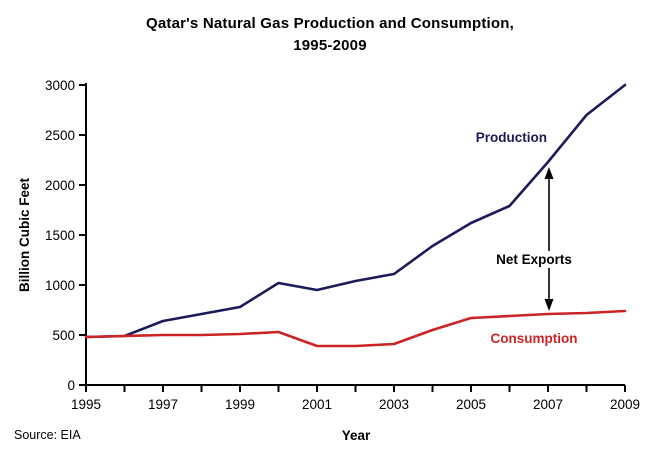 The height and width of the screenshot is (464, 660). What do you see at coordinates (60, 135) in the screenshot?
I see `y-axis-tick-label: 2500` at bounding box center [60, 135].